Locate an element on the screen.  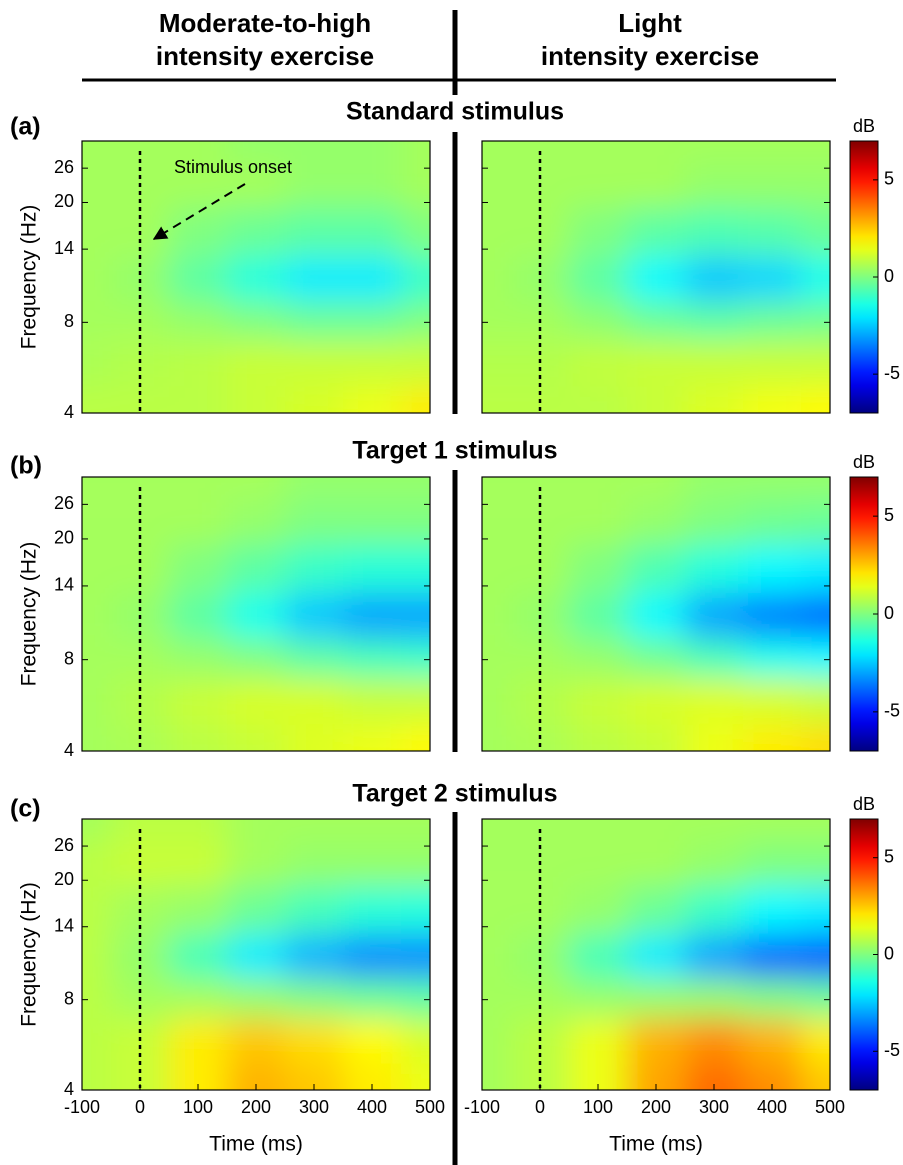
plot-frame is located at coordinates (656, 277).